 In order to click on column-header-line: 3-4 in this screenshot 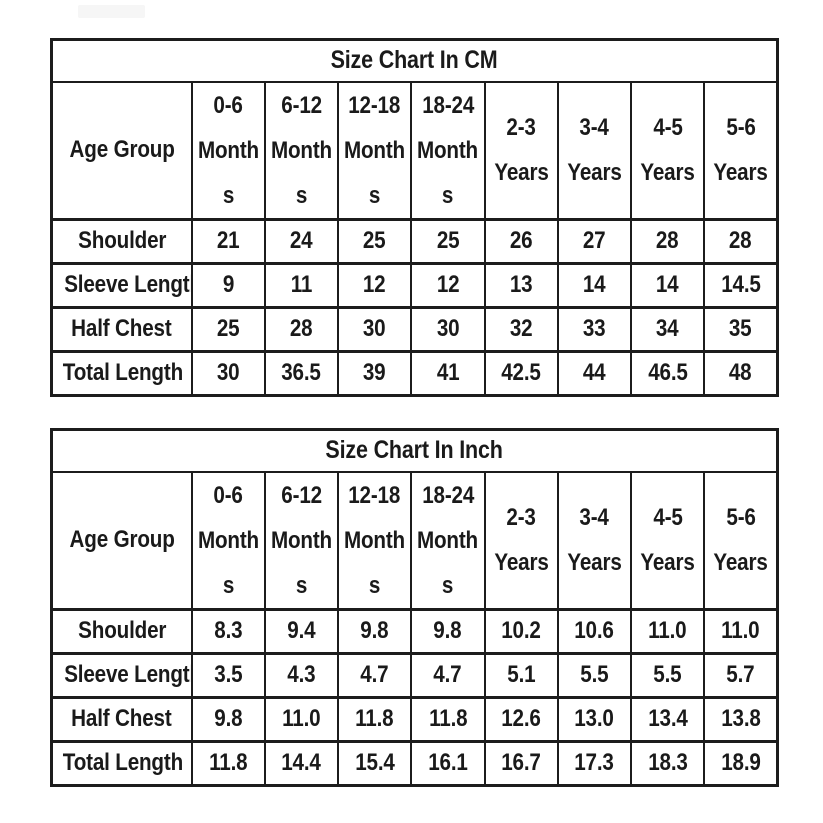, I will do `click(594, 517)`.